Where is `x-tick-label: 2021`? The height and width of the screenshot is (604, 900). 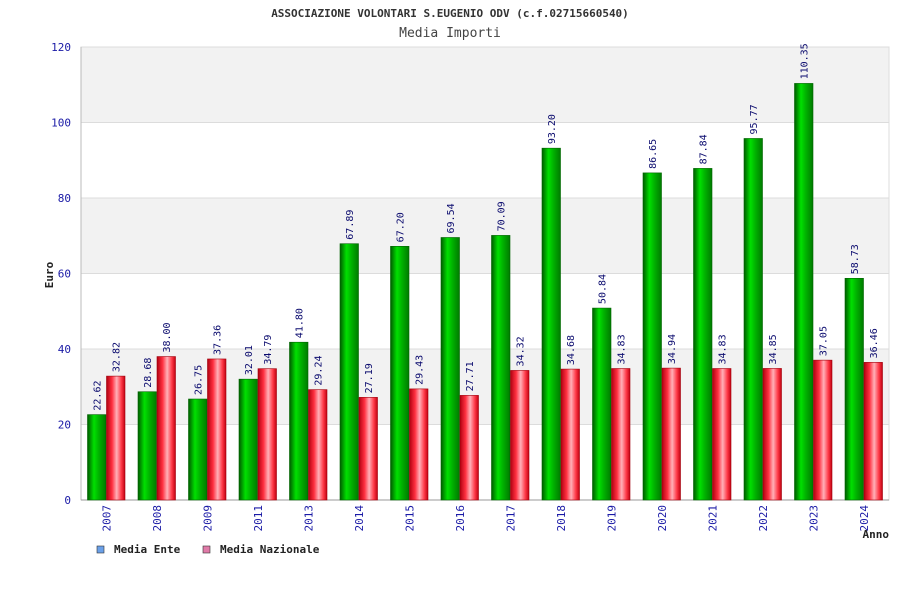 x-tick-label: 2021 is located at coordinates (712, 518).